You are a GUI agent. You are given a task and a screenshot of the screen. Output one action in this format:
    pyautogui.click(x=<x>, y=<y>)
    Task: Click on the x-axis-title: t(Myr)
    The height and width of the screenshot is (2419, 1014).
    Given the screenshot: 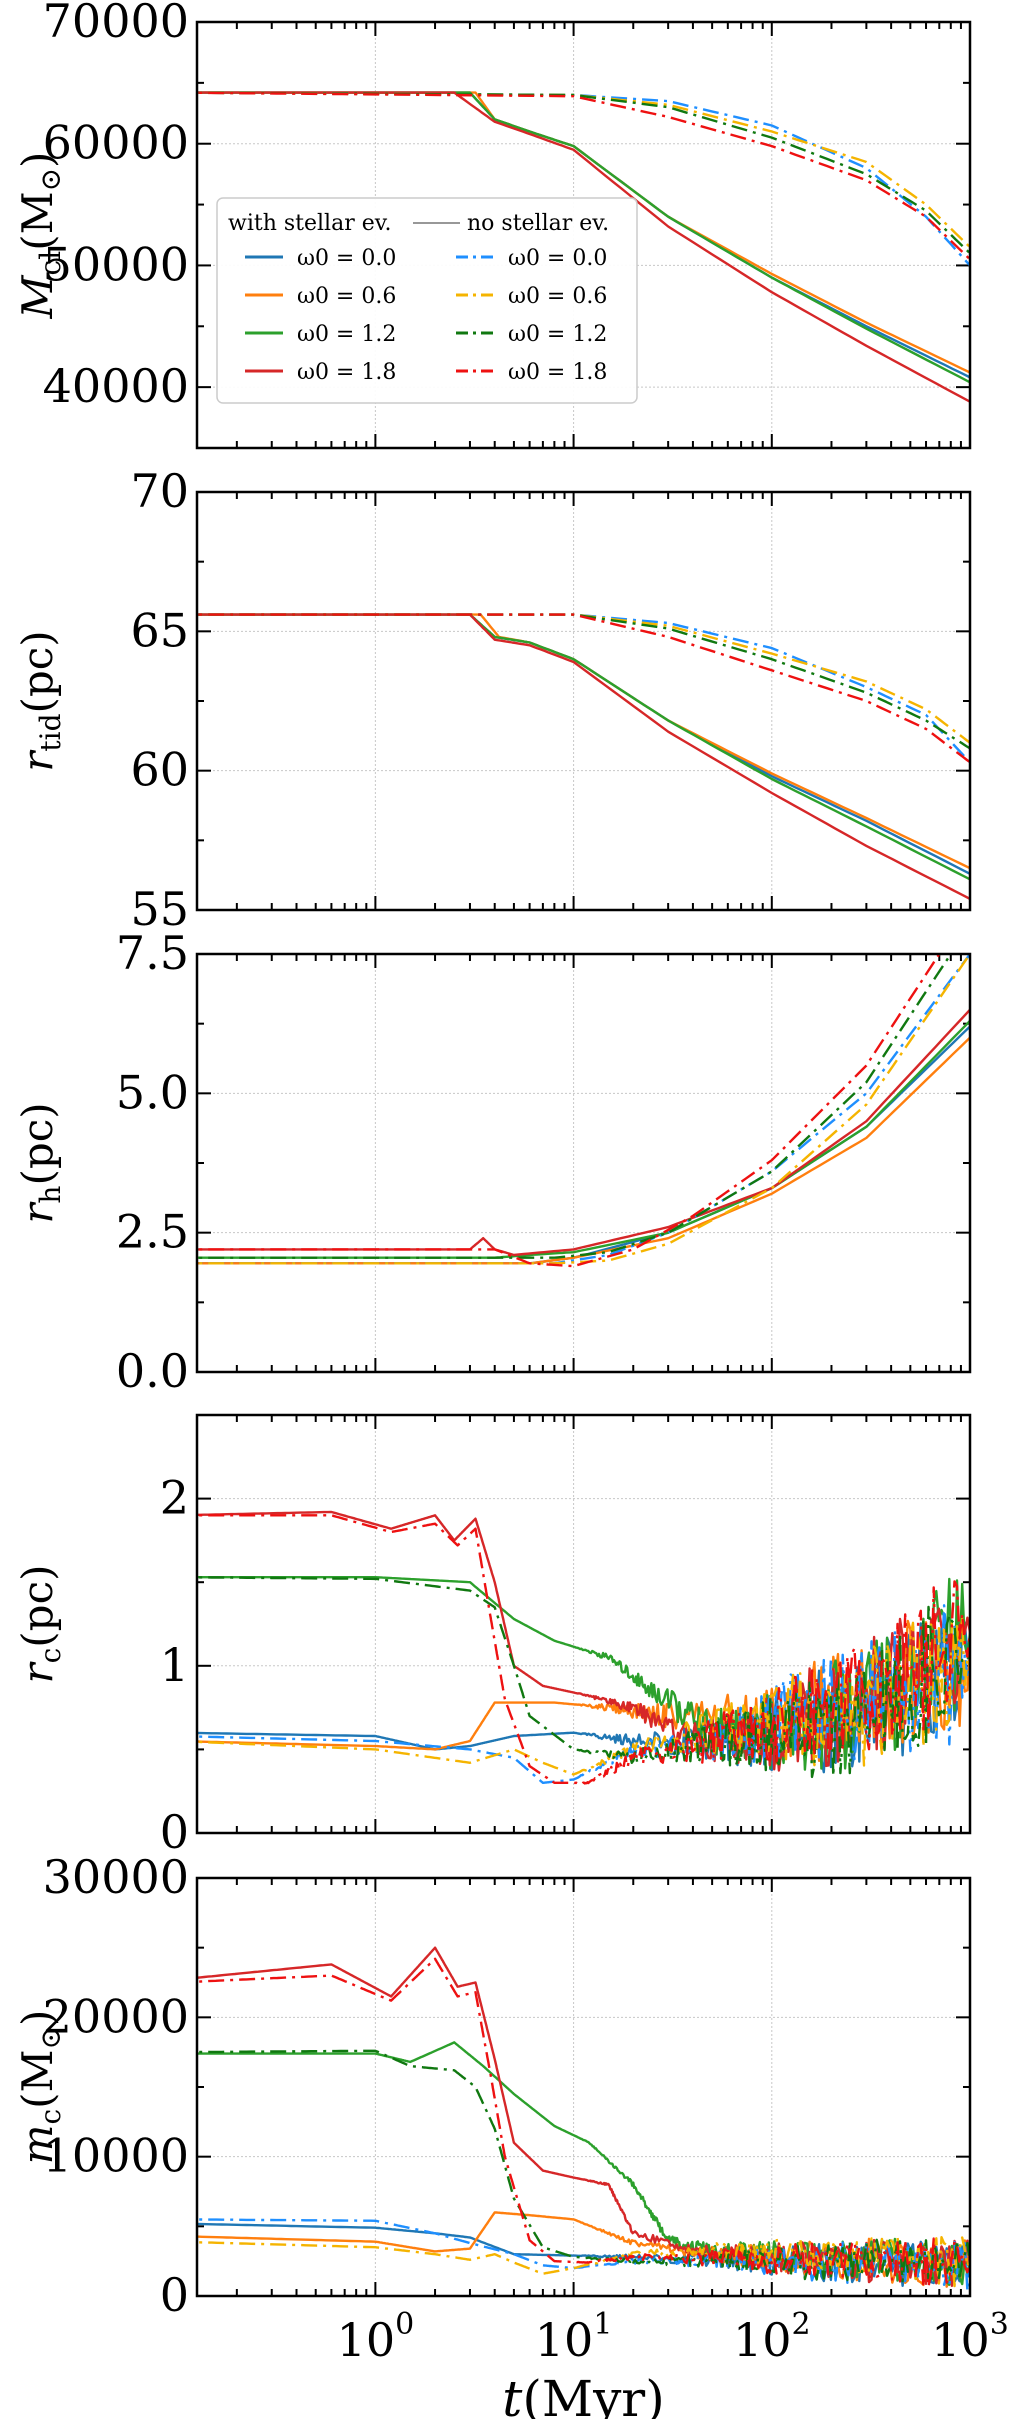 What is the action you would take?
    pyautogui.click(x=583, y=2394)
    